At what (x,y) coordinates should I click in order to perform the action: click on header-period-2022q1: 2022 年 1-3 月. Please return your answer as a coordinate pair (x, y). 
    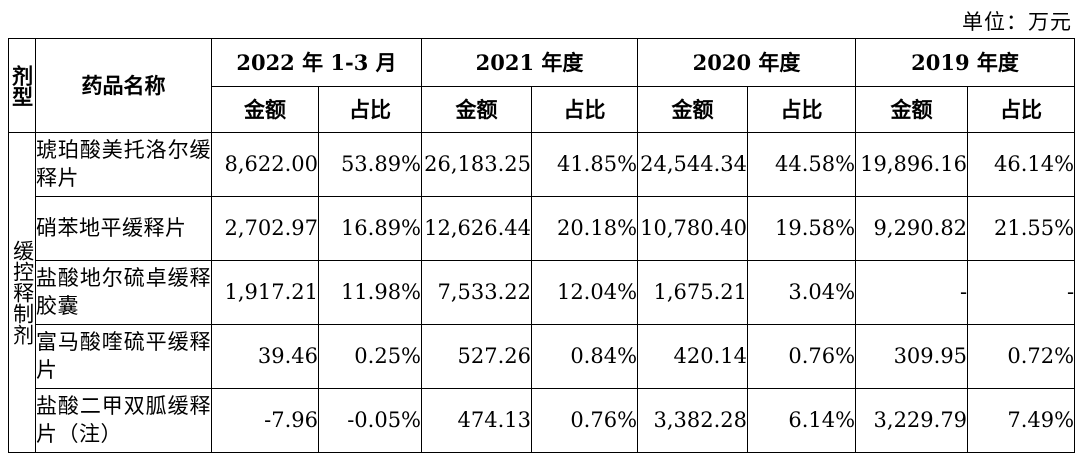
    Looking at the image, I should click on (316, 62).